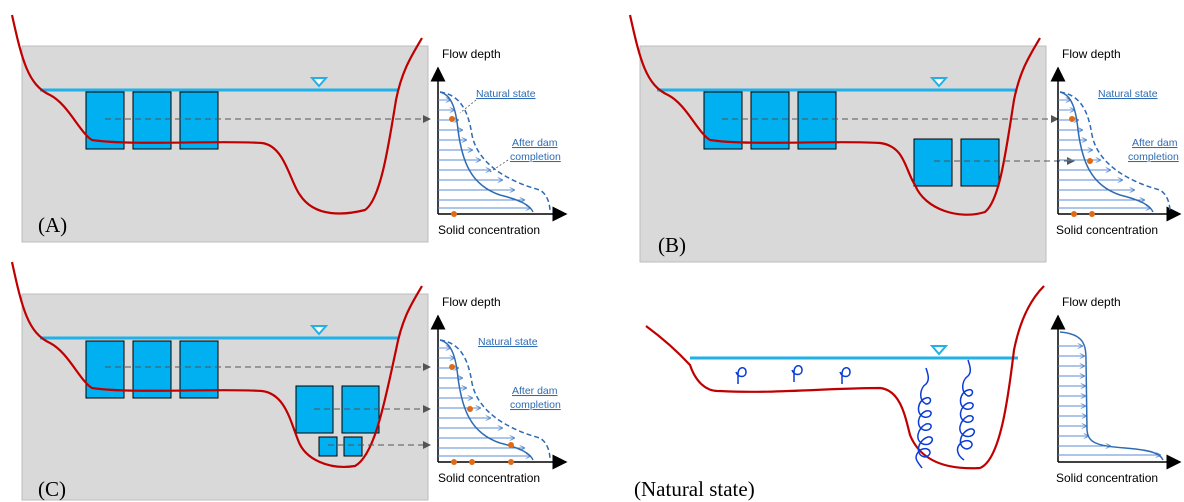 The image size is (1184, 502). What do you see at coordinates (225, 144) in the screenshot?
I see `reservoir-background` at bounding box center [225, 144].